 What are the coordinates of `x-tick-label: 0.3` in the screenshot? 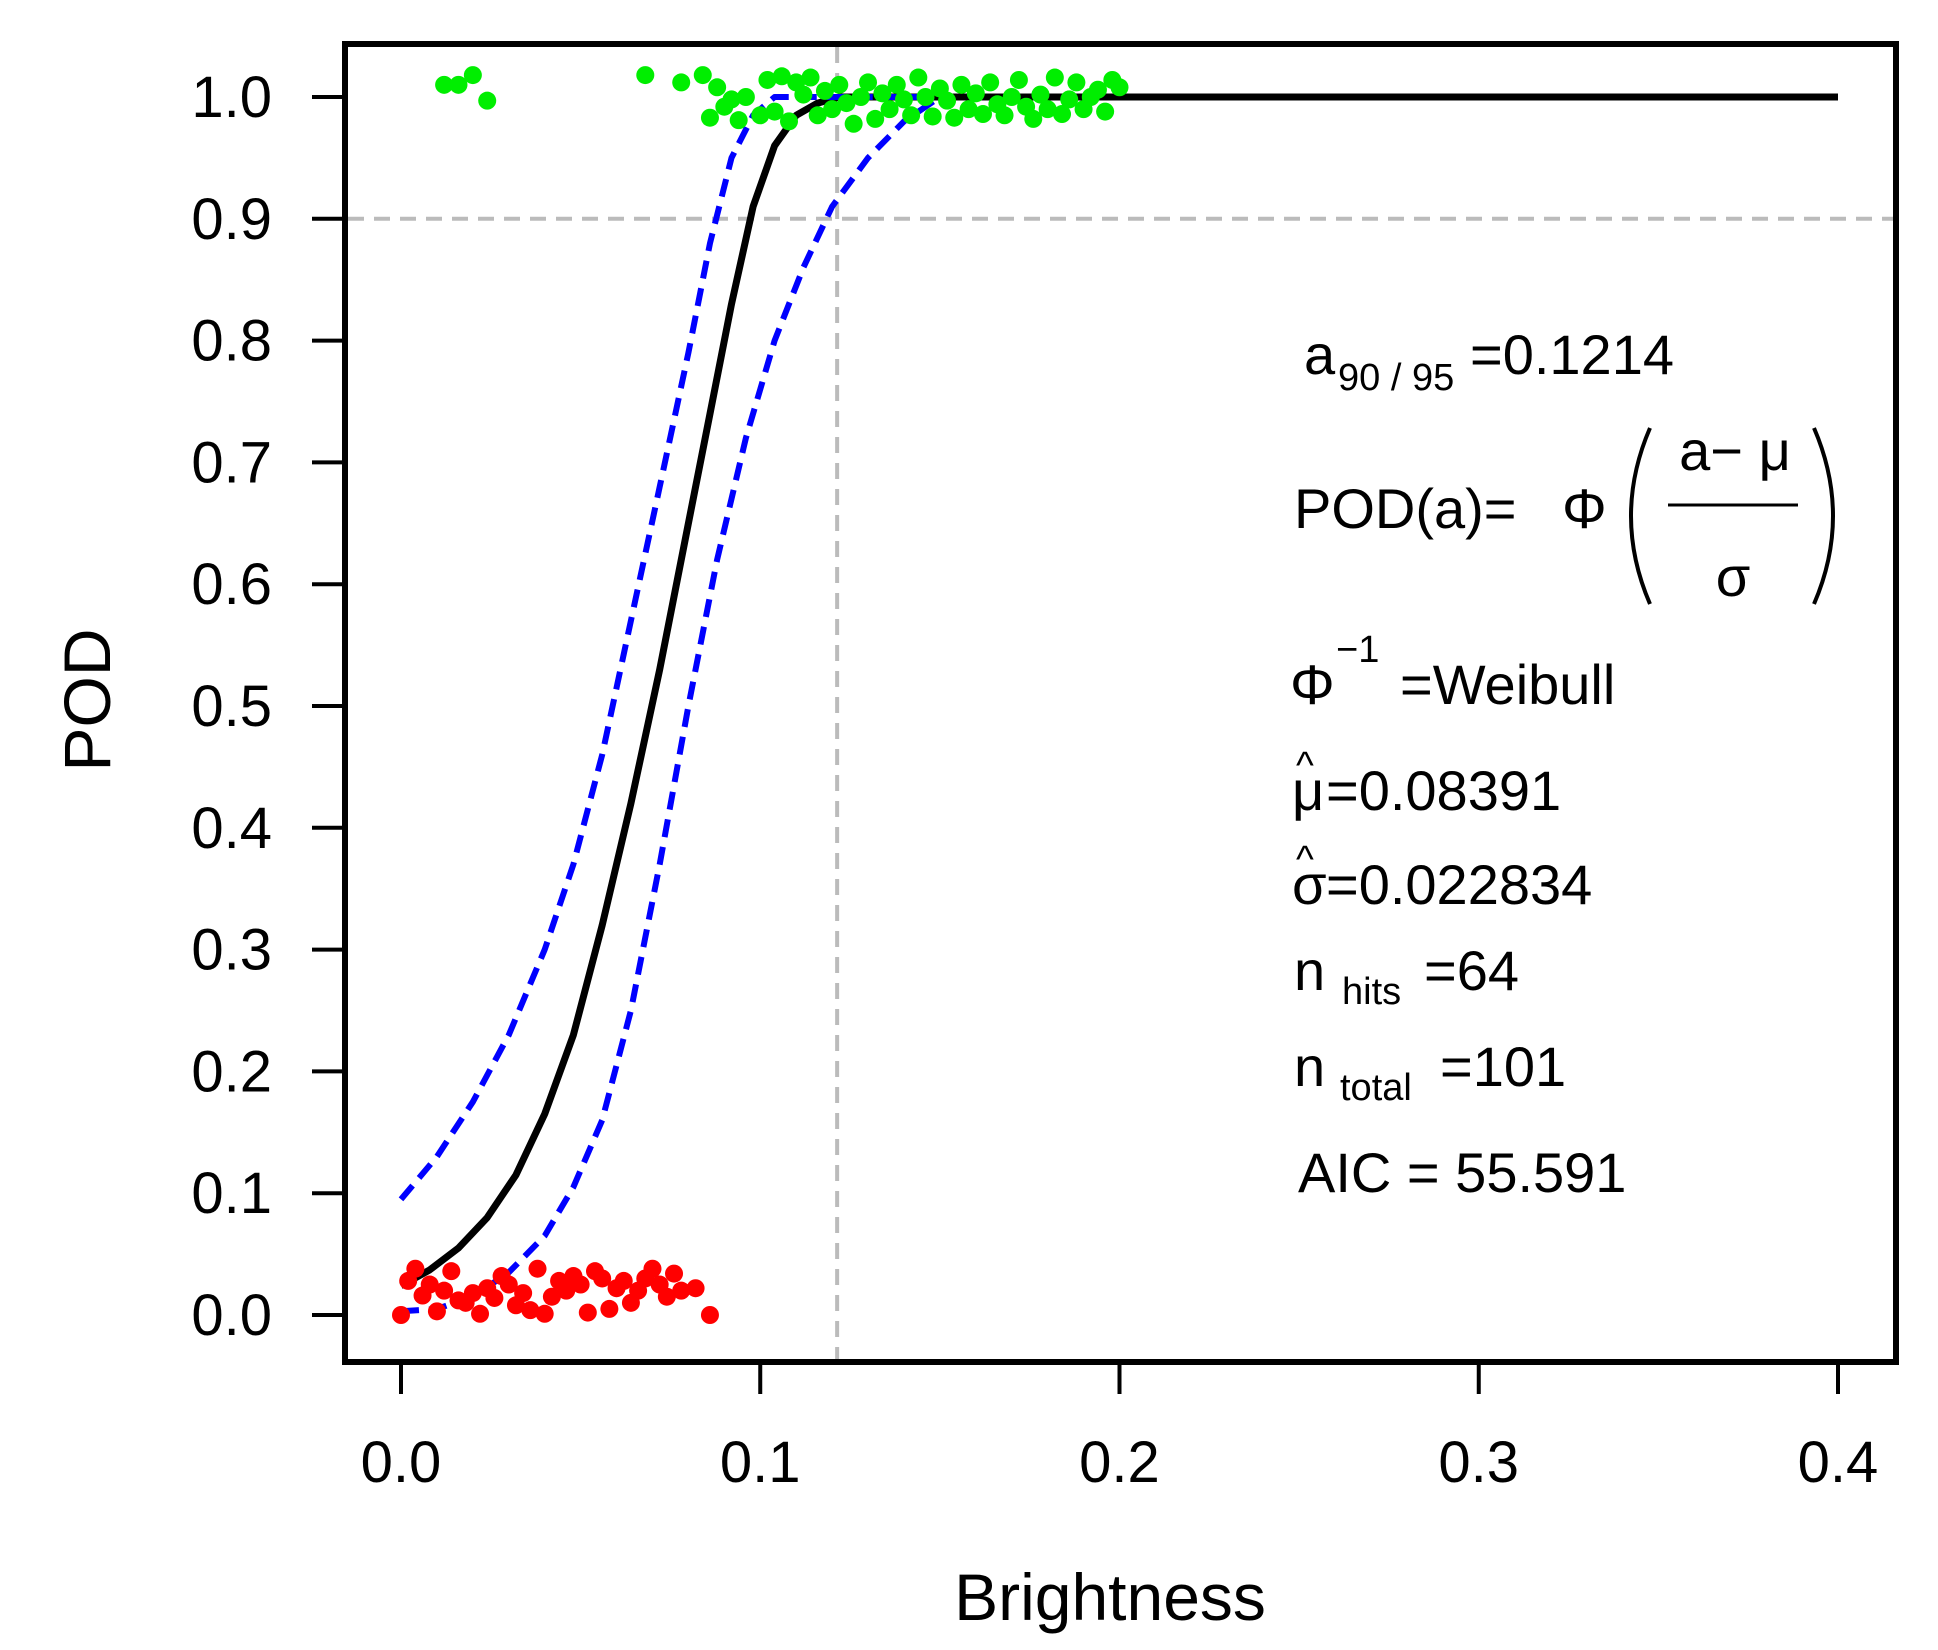 It's located at (1478, 1462).